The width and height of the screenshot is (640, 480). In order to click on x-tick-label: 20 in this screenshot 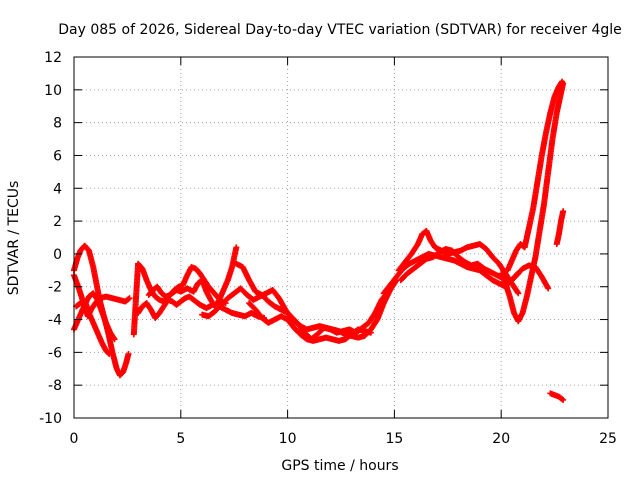, I will do `click(501, 439)`.